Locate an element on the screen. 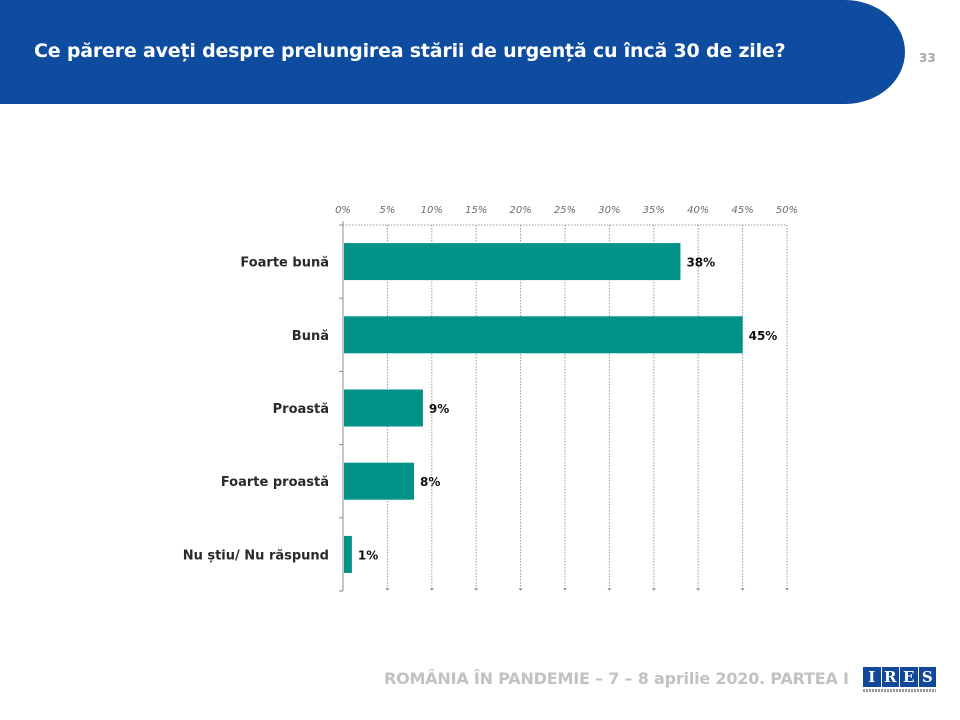 This screenshot has height=720, width=960. logo-subtitle-line is located at coordinates (899, 690).